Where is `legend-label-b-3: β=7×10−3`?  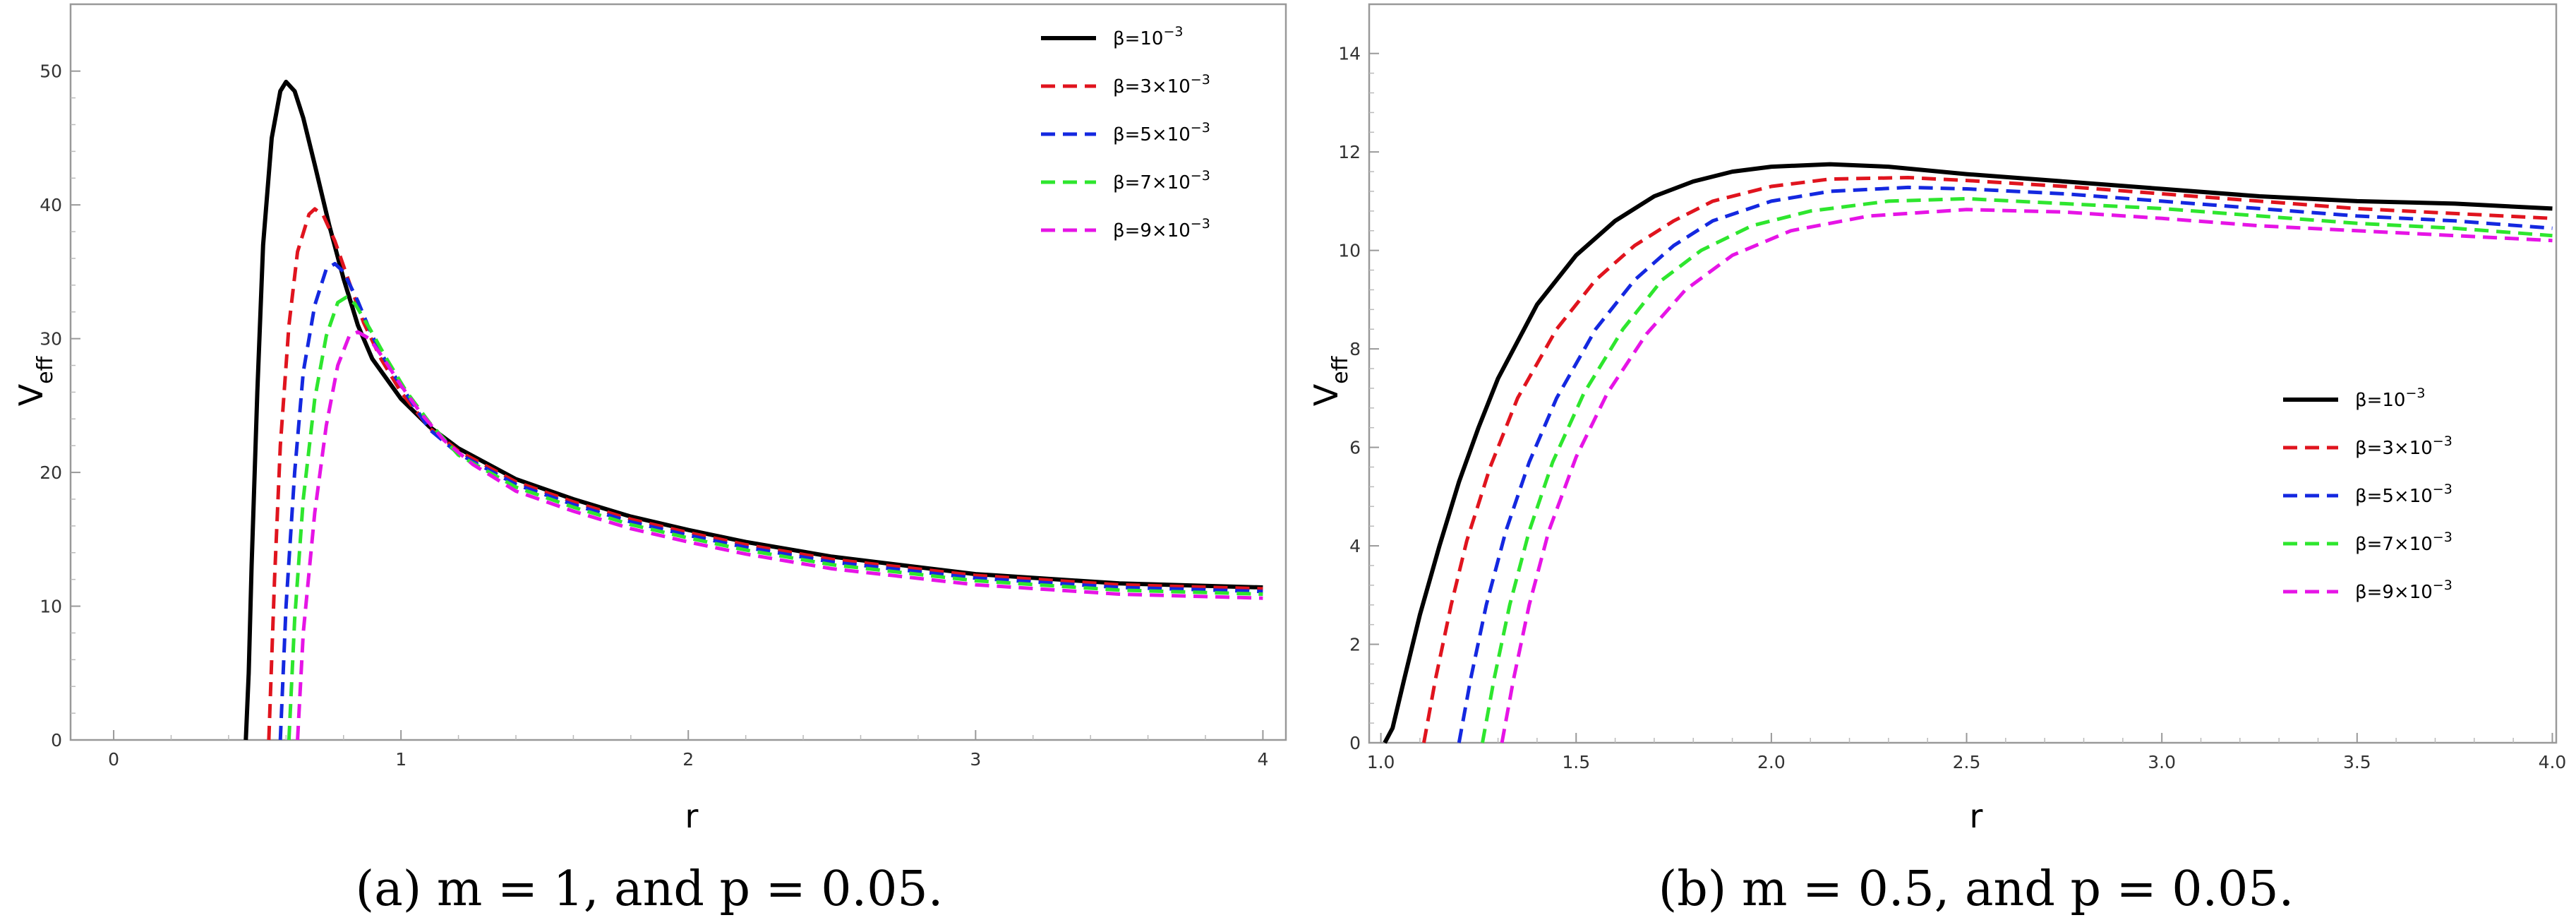 legend-label-b-3: β=7×10−3 is located at coordinates (2403, 542).